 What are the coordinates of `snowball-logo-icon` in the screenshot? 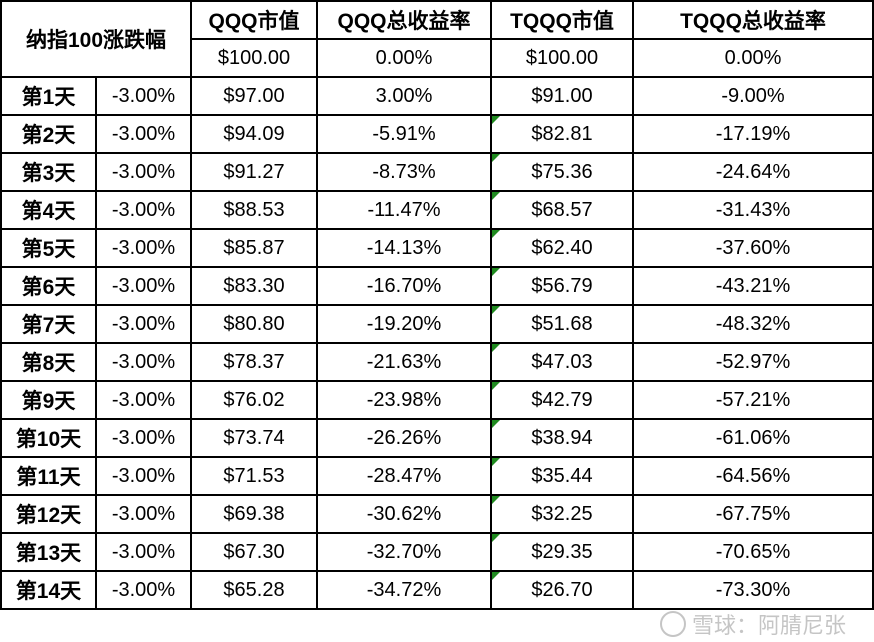 It's located at (672, 624).